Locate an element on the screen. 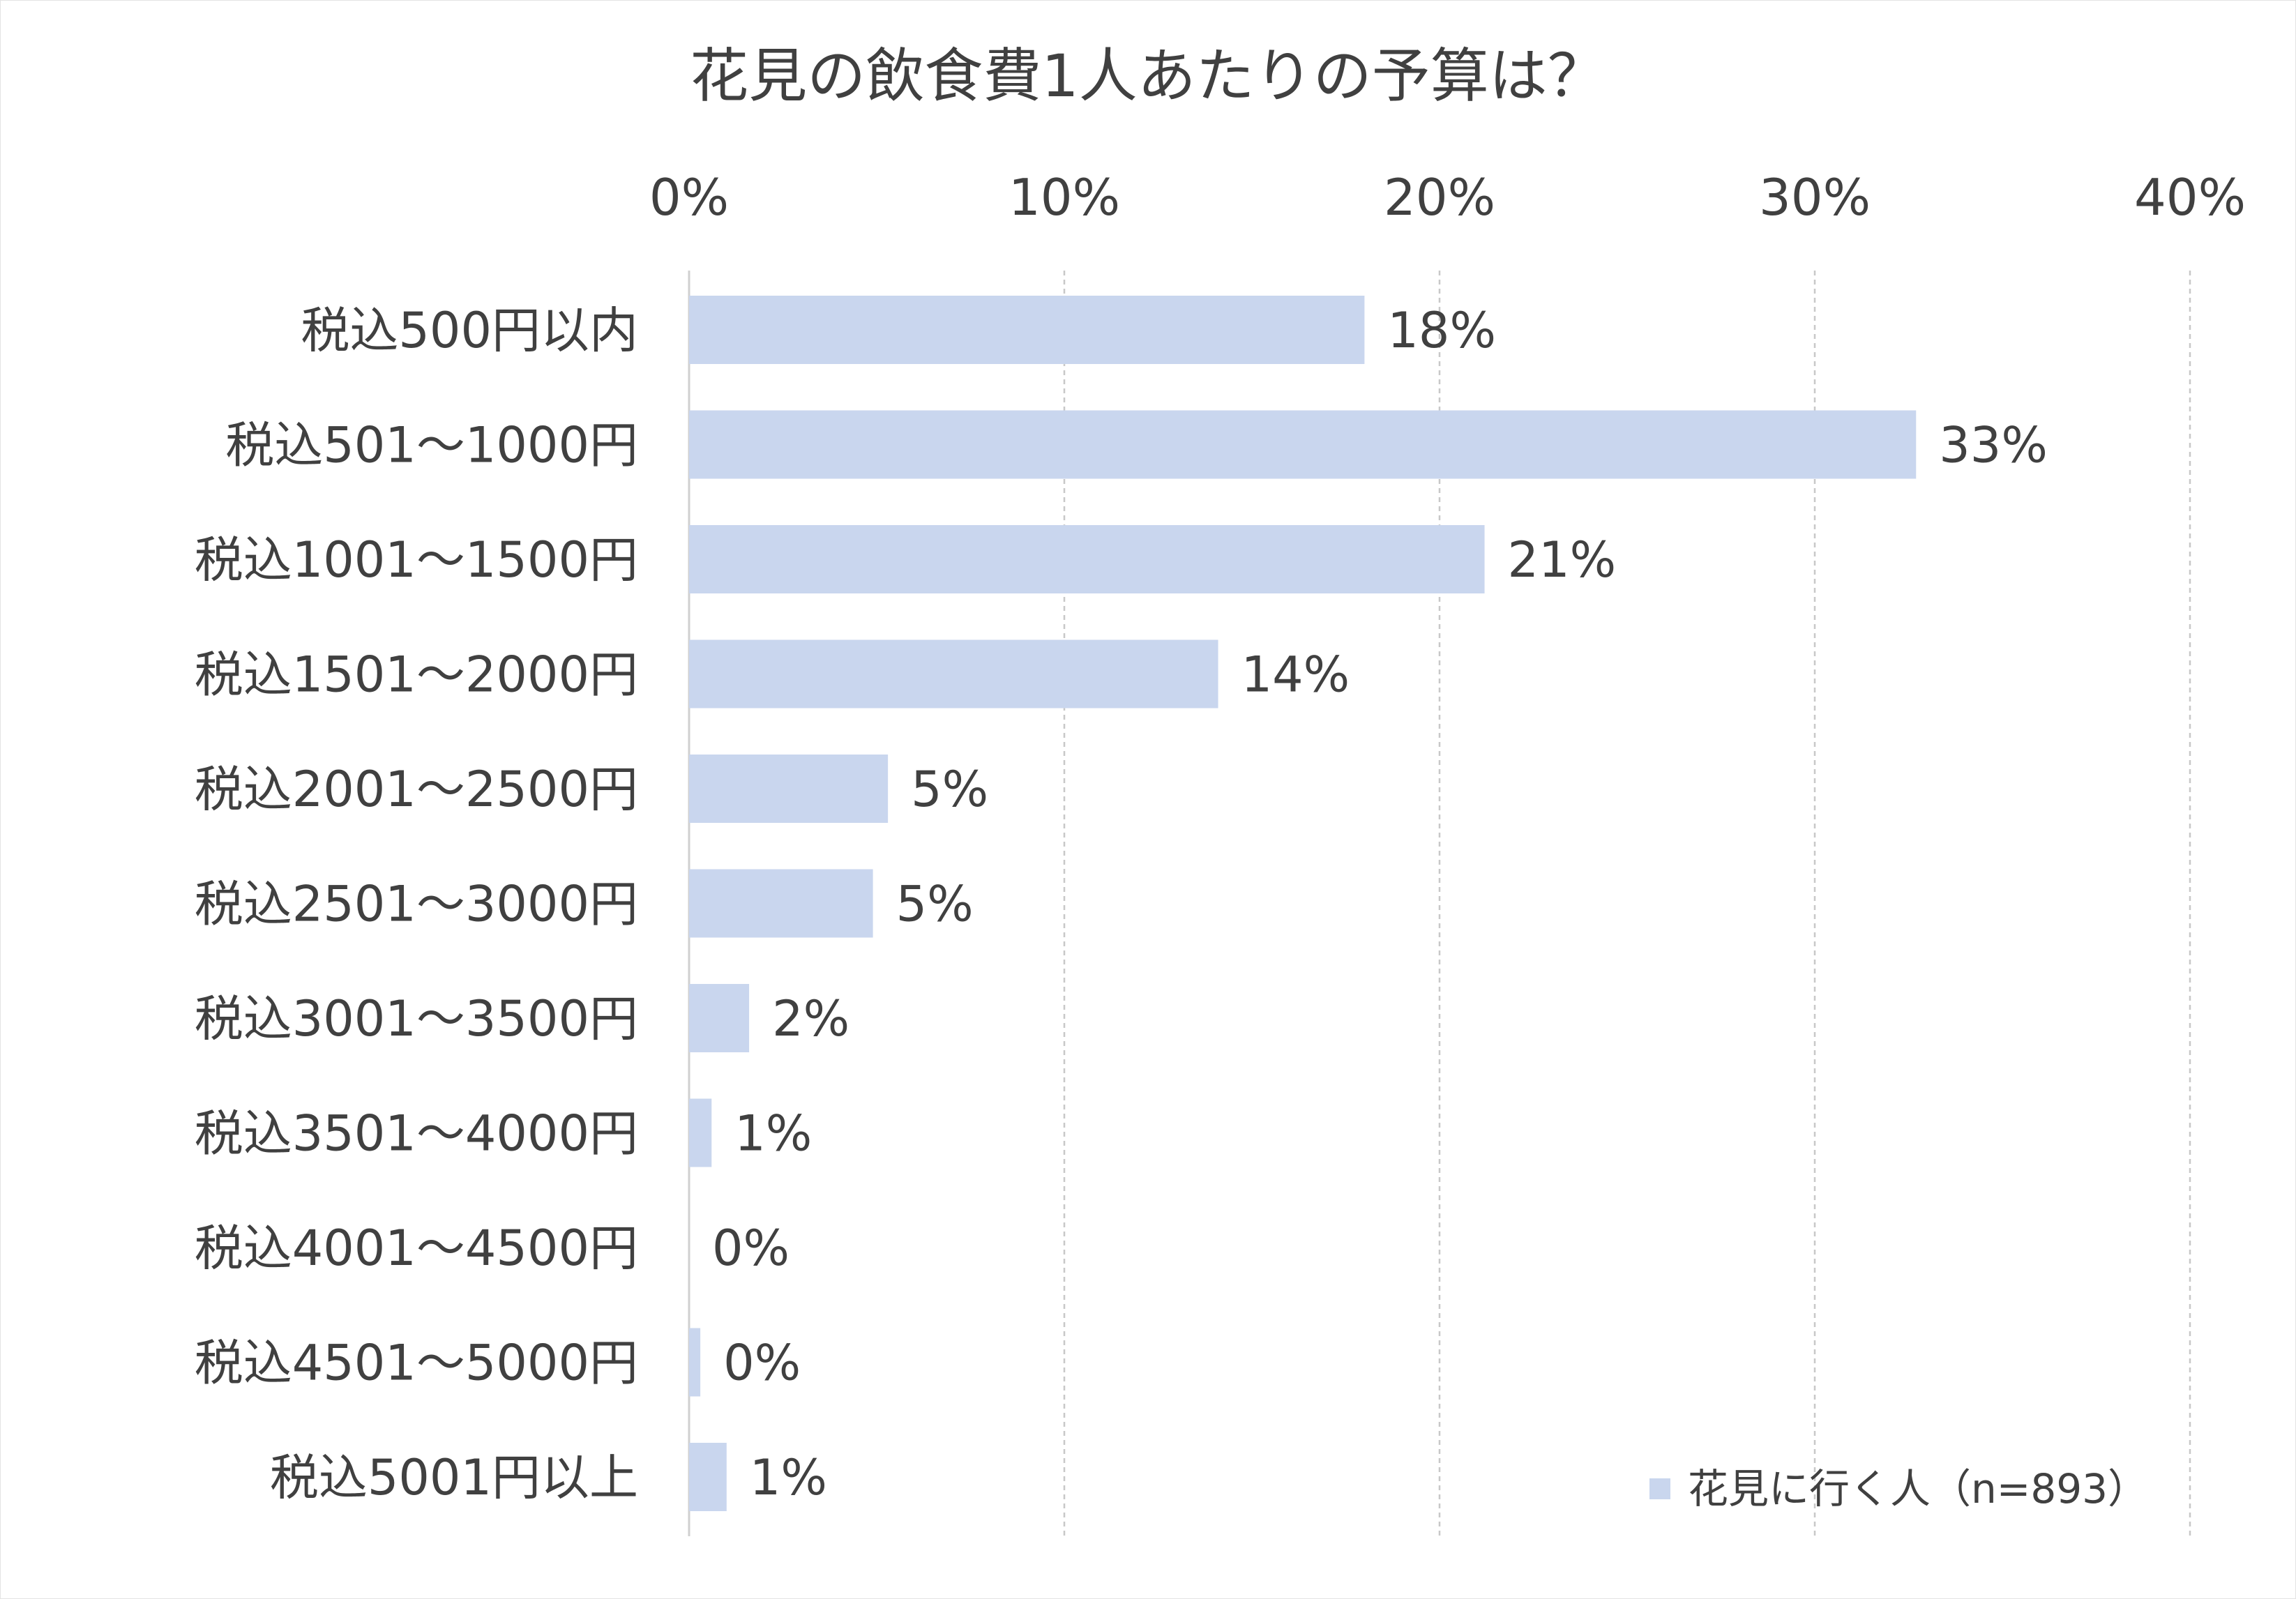 The height and width of the screenshot is (1599, 2296). category-label: 税込1501～2000円 is located at coordinates (416, 675).